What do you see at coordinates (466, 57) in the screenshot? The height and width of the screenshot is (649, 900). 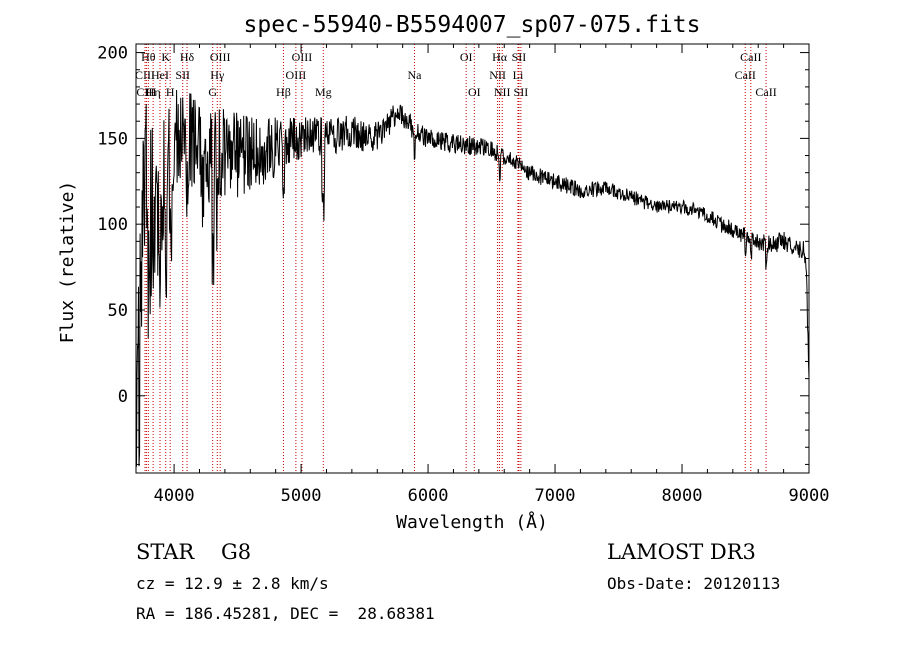 I see `line-label-17: OI` at bounding box center [466, 57].